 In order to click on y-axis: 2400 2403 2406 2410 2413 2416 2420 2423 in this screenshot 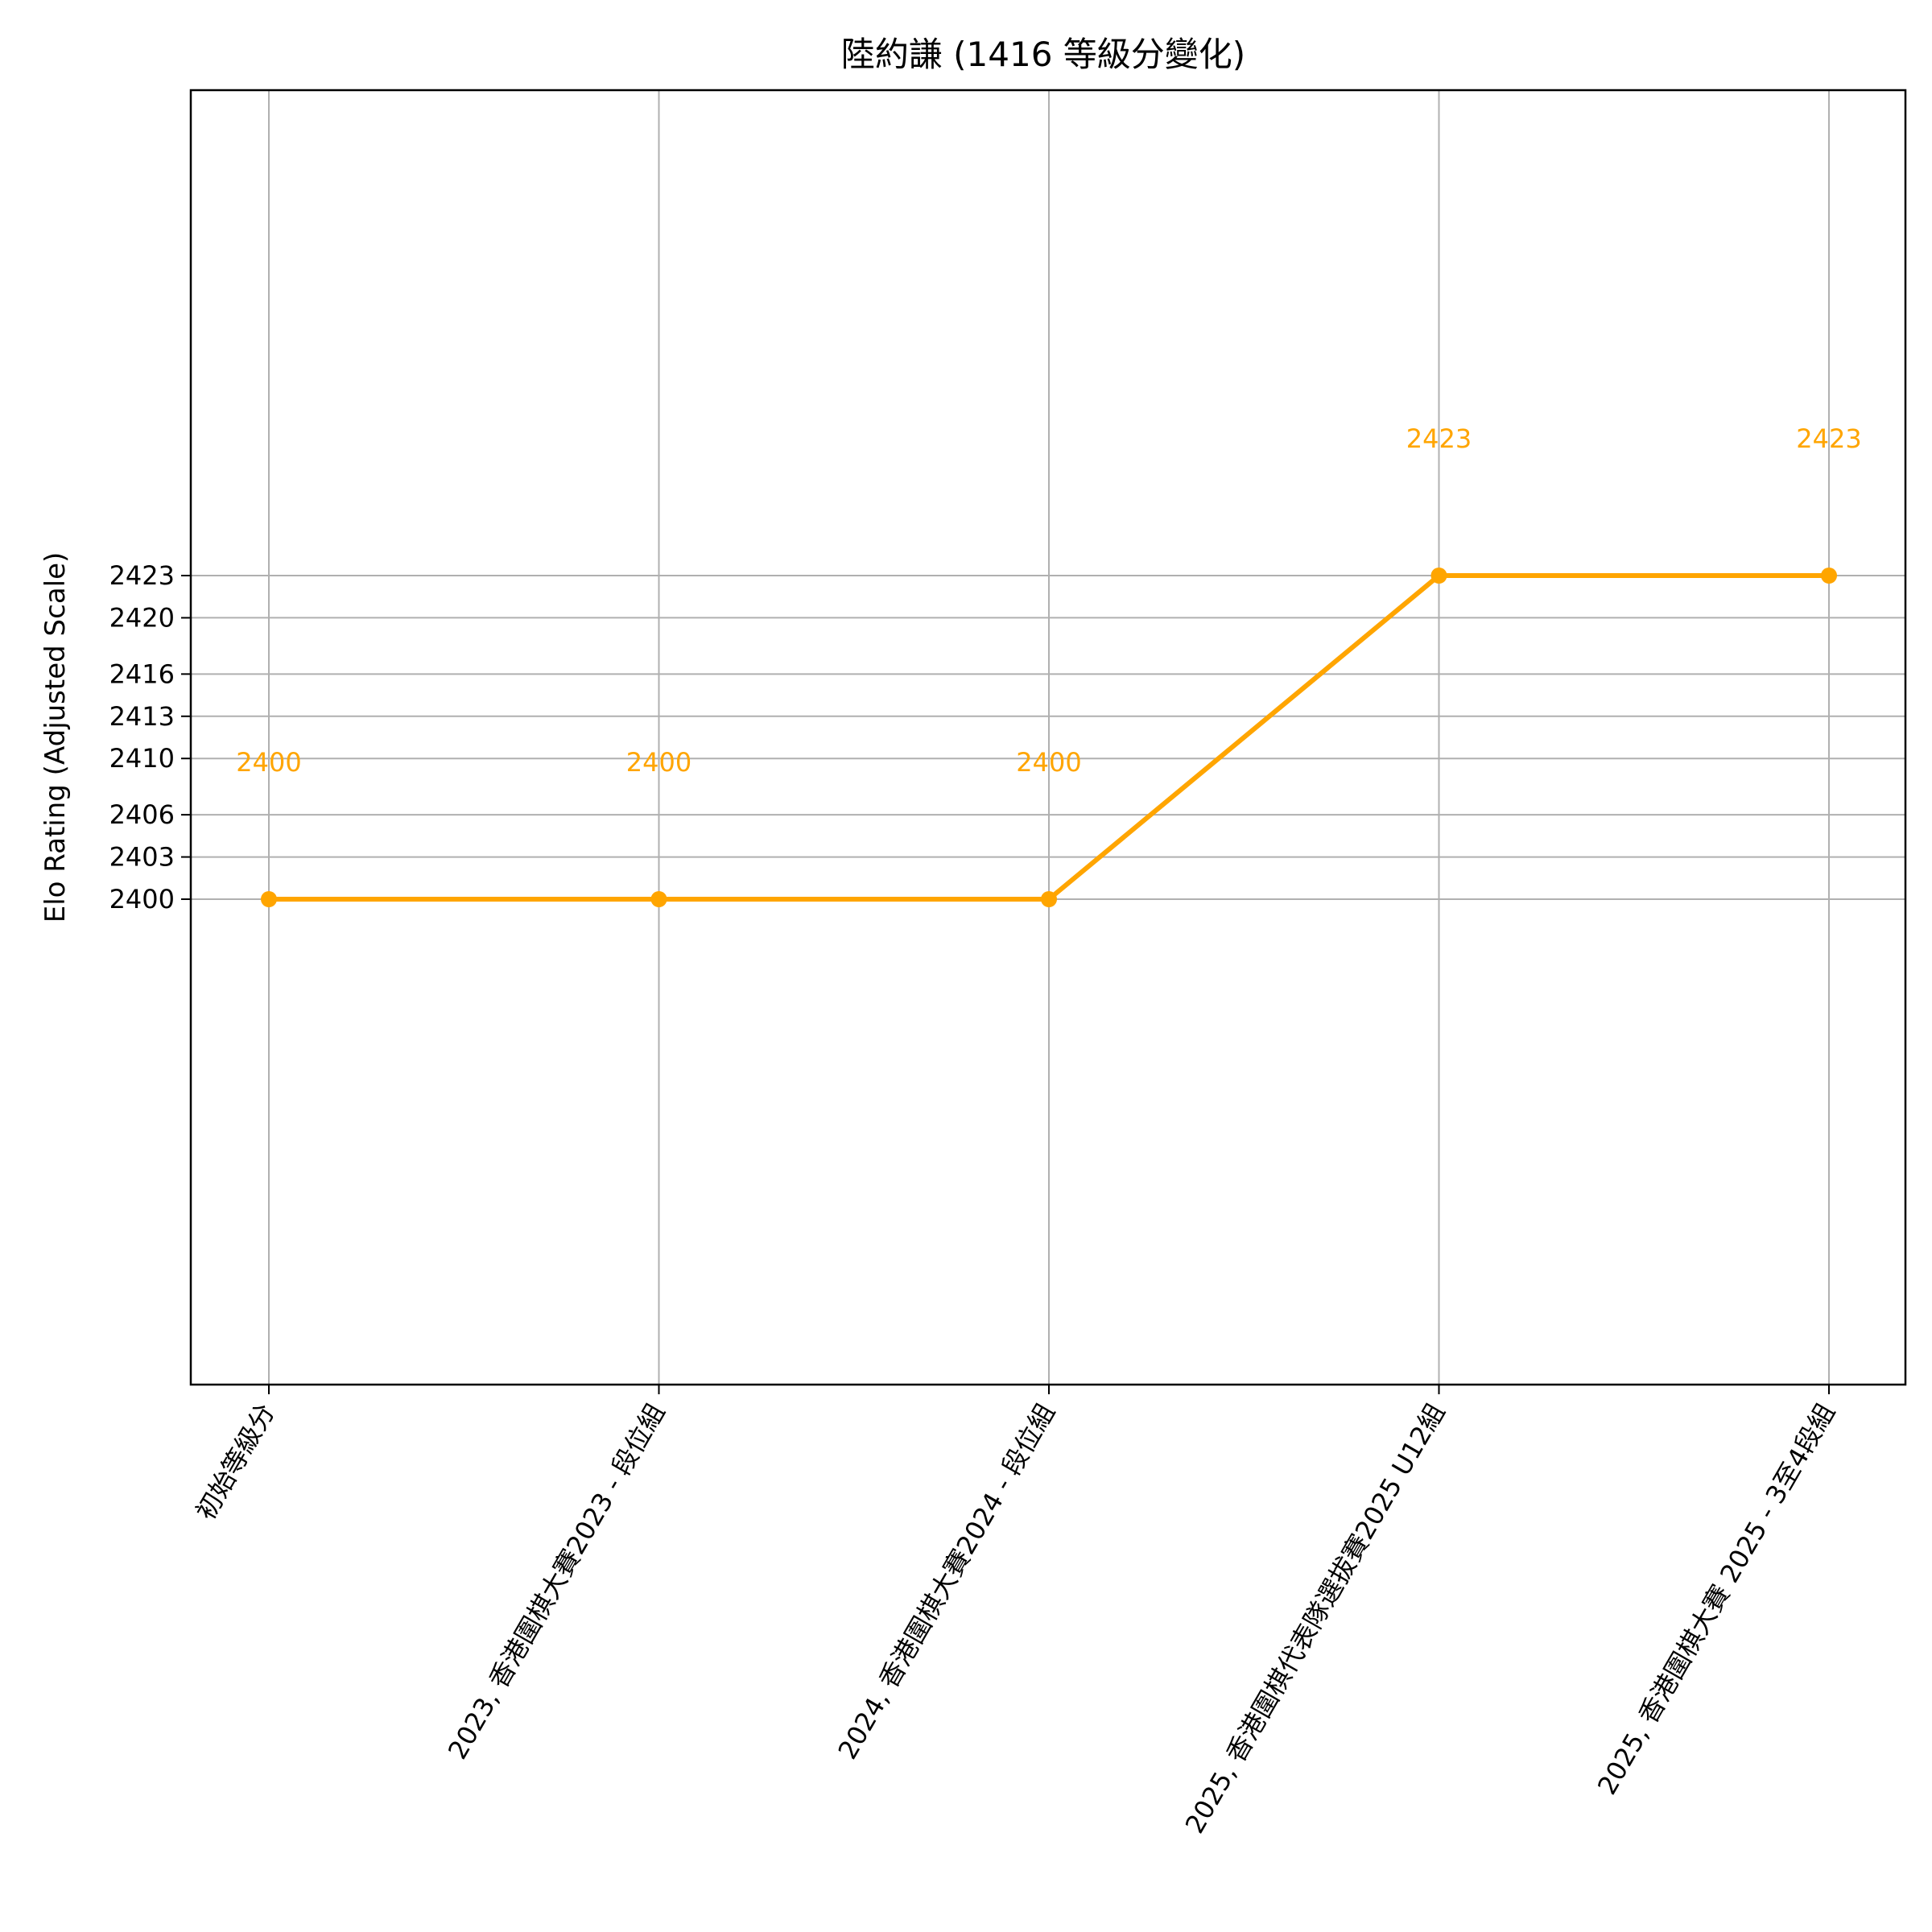, I will do `click(150, 737)`.